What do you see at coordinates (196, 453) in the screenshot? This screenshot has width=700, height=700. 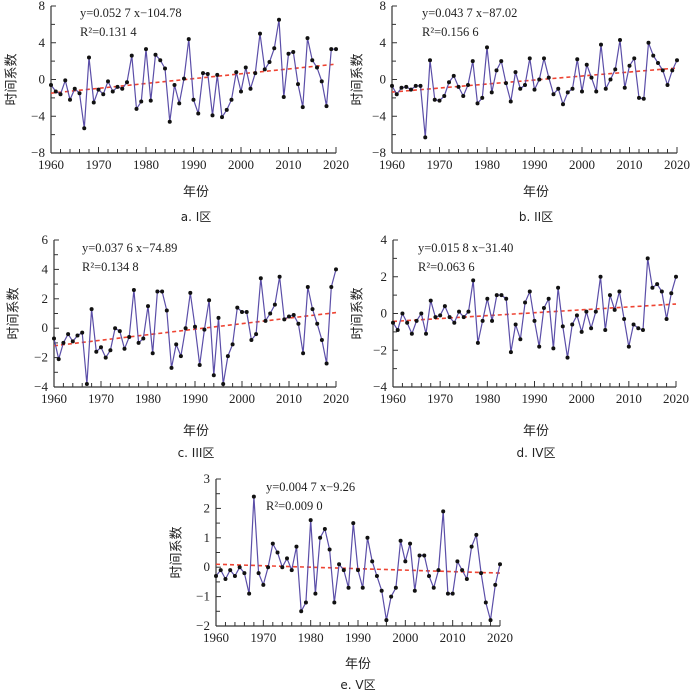 I see `chart-caption: c. III区` at bounding box center [196, 453].